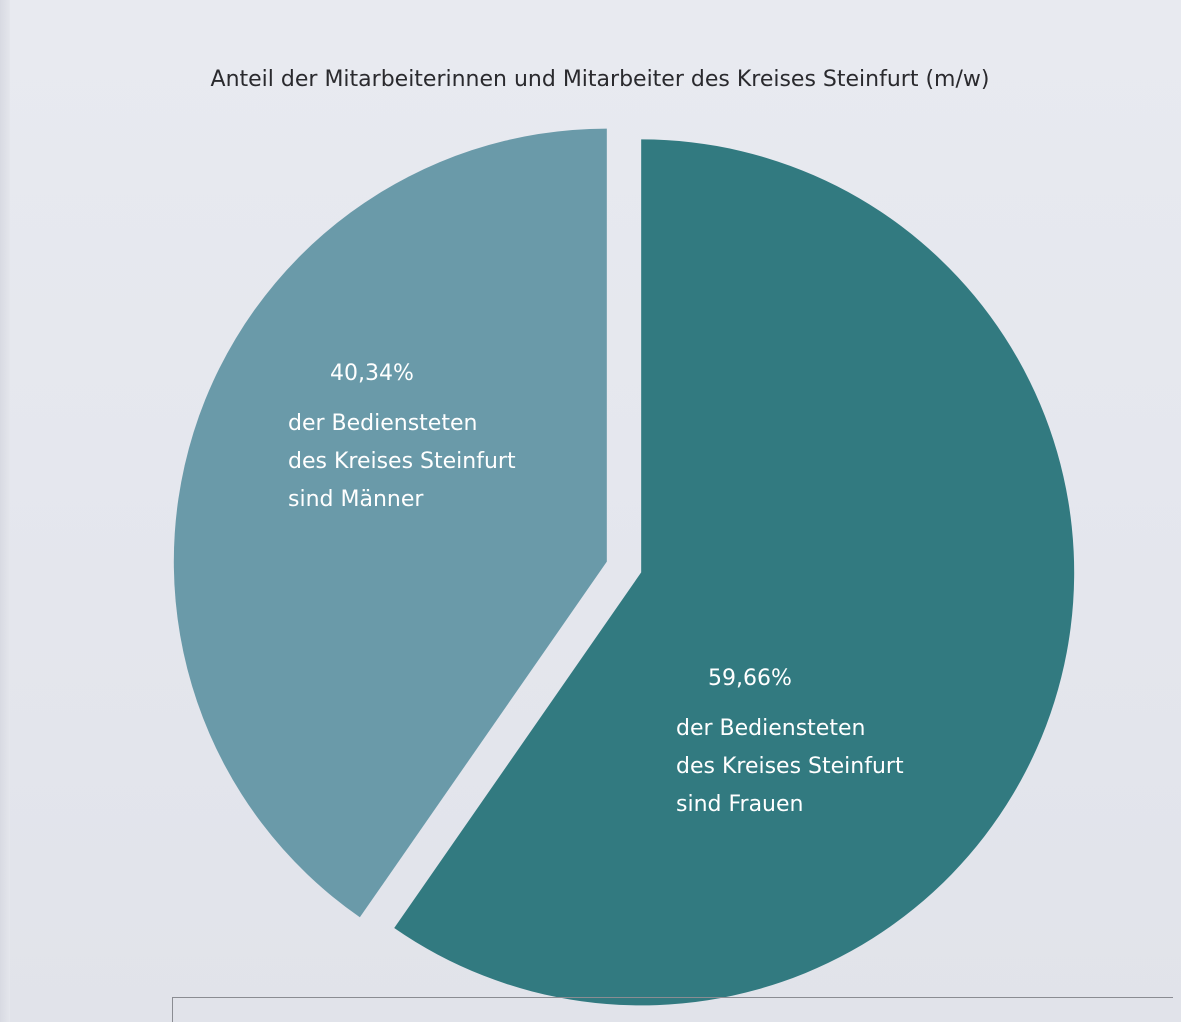 The height and width of the screenshot is (1022, 1181). Describe the element at coordinates (750, 678) in the screenshot. I see `slice-value-label: 59,66%` at that location.